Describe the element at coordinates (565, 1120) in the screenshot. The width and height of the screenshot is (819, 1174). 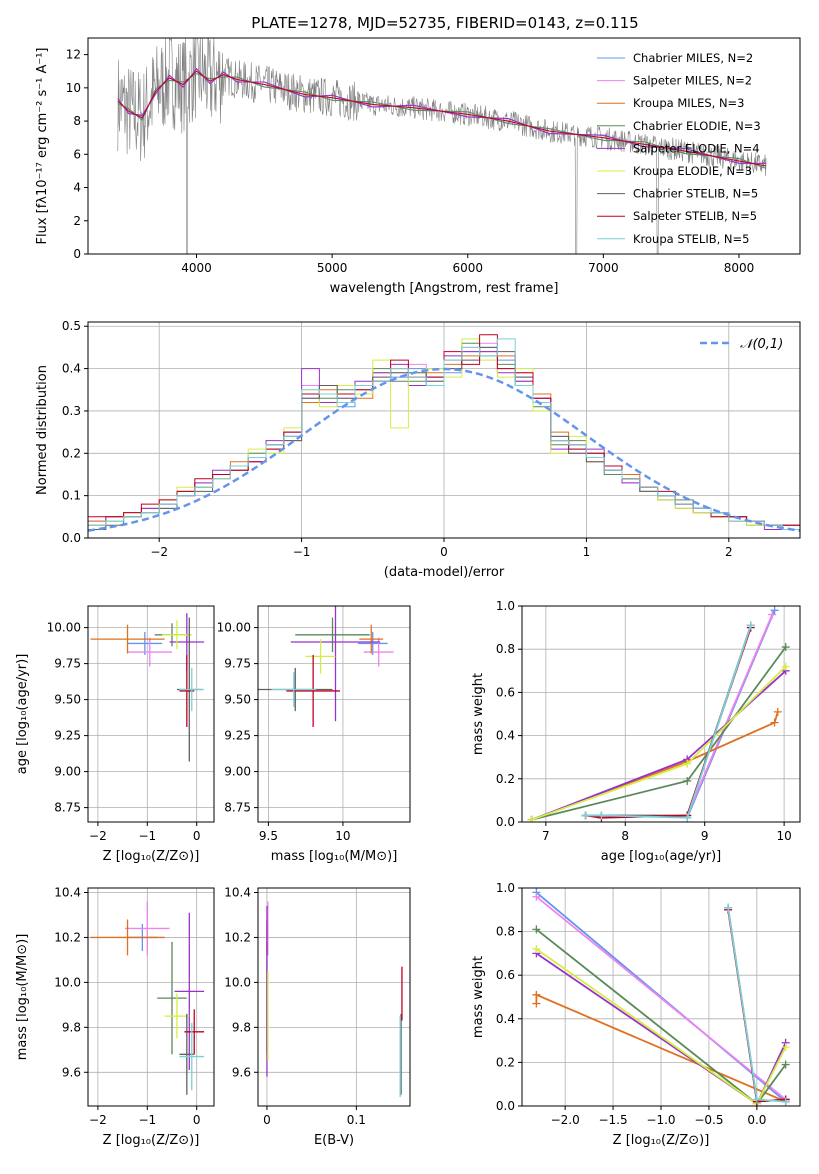
I see `x-tick-label: −2.0` at that location.